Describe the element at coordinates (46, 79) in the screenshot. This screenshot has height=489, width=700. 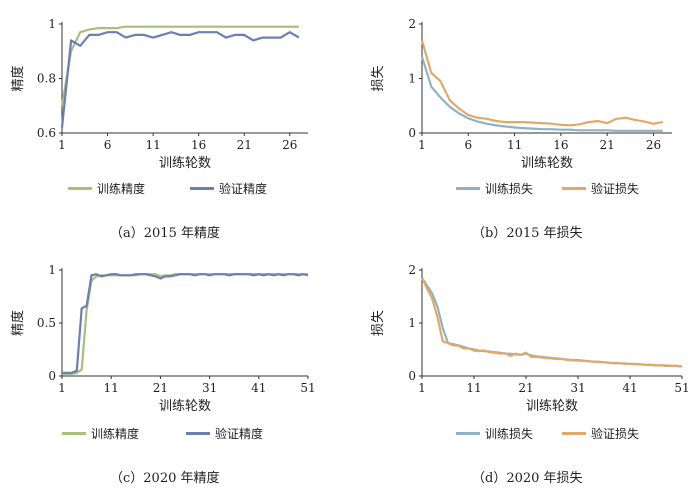
I see `y-tick-label: 0.8` at that location.